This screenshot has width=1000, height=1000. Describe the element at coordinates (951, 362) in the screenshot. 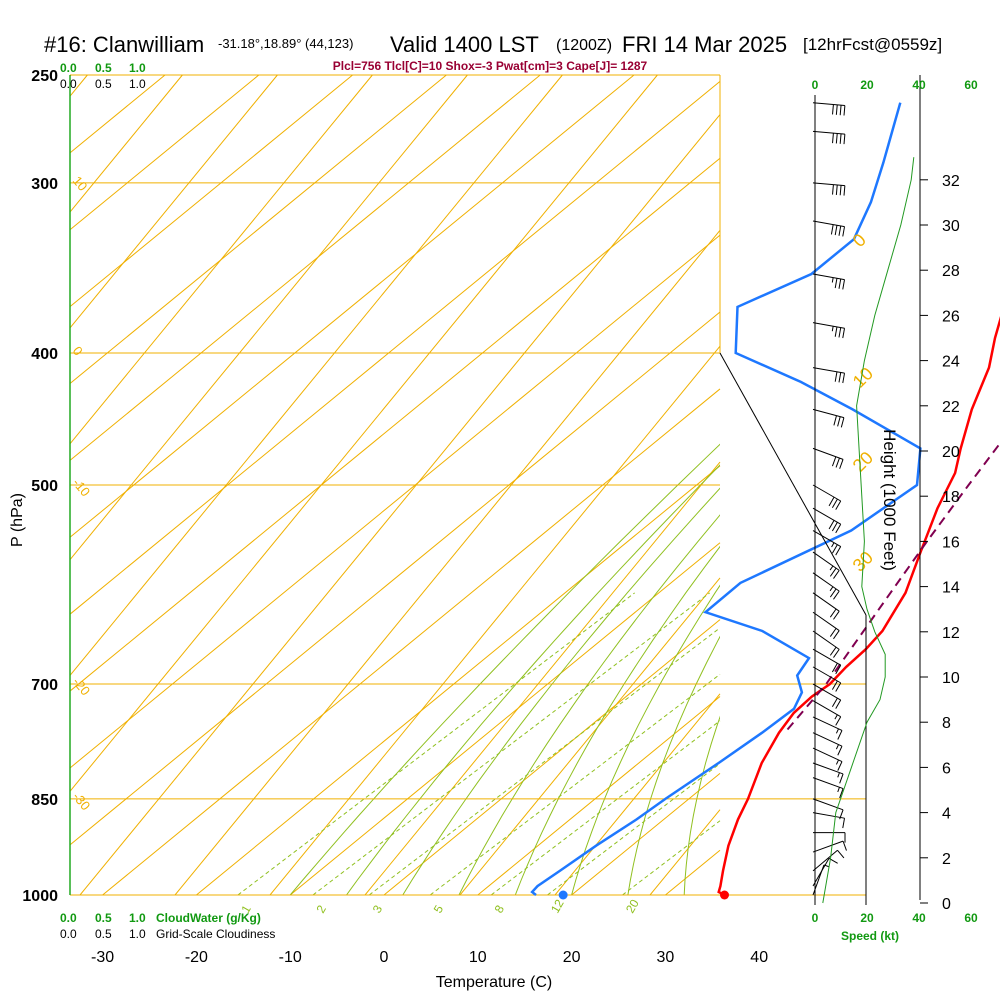

I see `height-tick-label: 24` at that location.